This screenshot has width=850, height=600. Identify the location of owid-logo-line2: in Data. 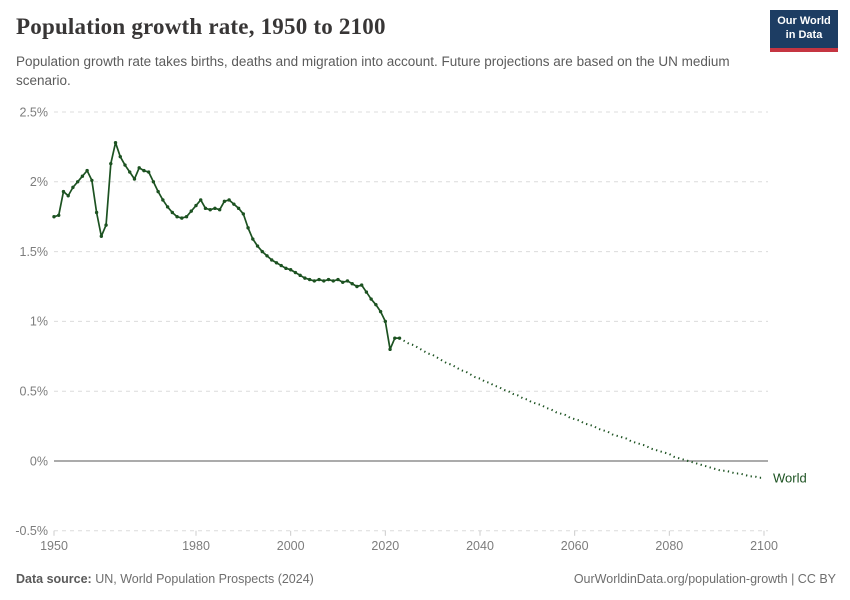
(804, 35).